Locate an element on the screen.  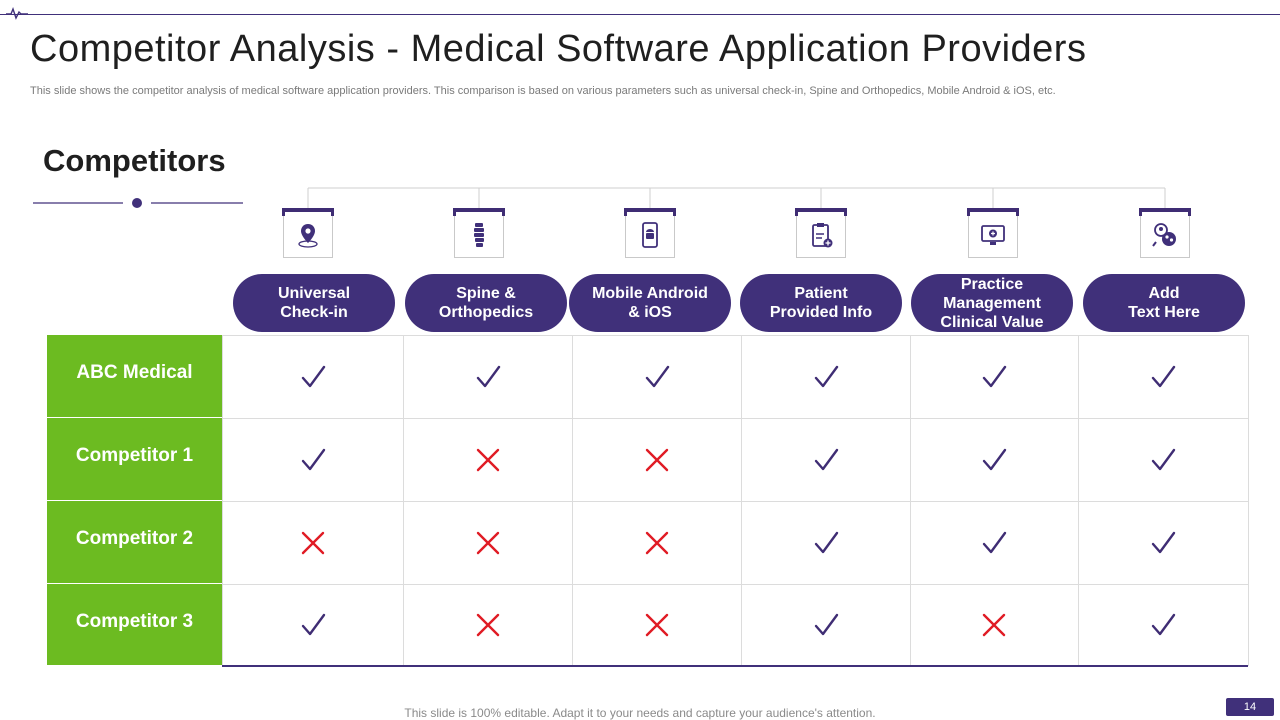
feature-header-patient-provided-info: Patient Provided Info is located at coordinates (821, 303).